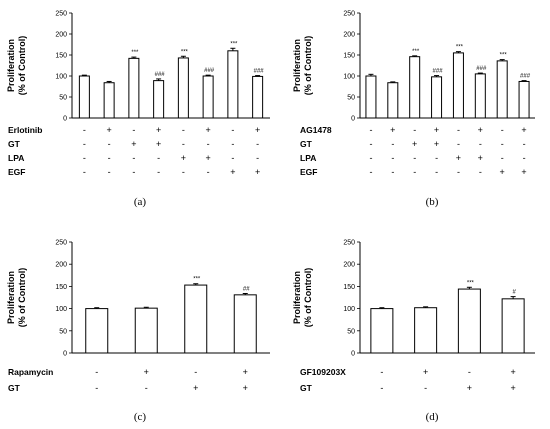 This screenshot has width=550, height=429. Describe the element at coordinates (30, 372) in the screenshot. I see `chart-c-treatment-label: Rapamycin` at that location.